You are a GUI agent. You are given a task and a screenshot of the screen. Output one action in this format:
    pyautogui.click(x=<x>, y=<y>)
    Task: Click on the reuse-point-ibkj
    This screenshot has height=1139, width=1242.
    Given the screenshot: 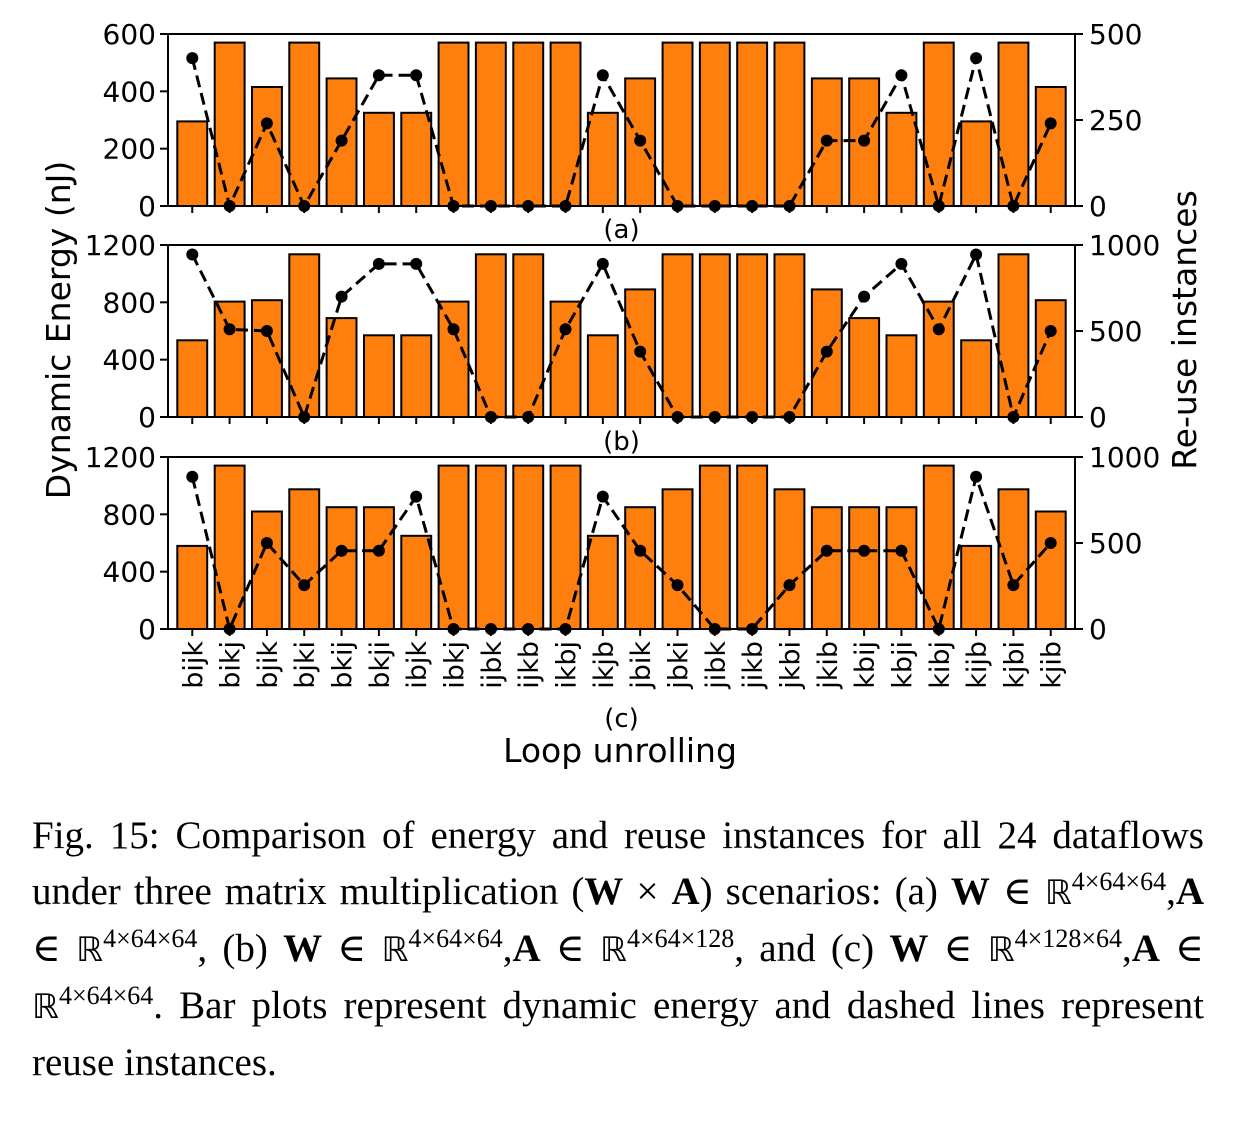 What is the action you would take?
    pyautogui.click(x=453, y=329)
    